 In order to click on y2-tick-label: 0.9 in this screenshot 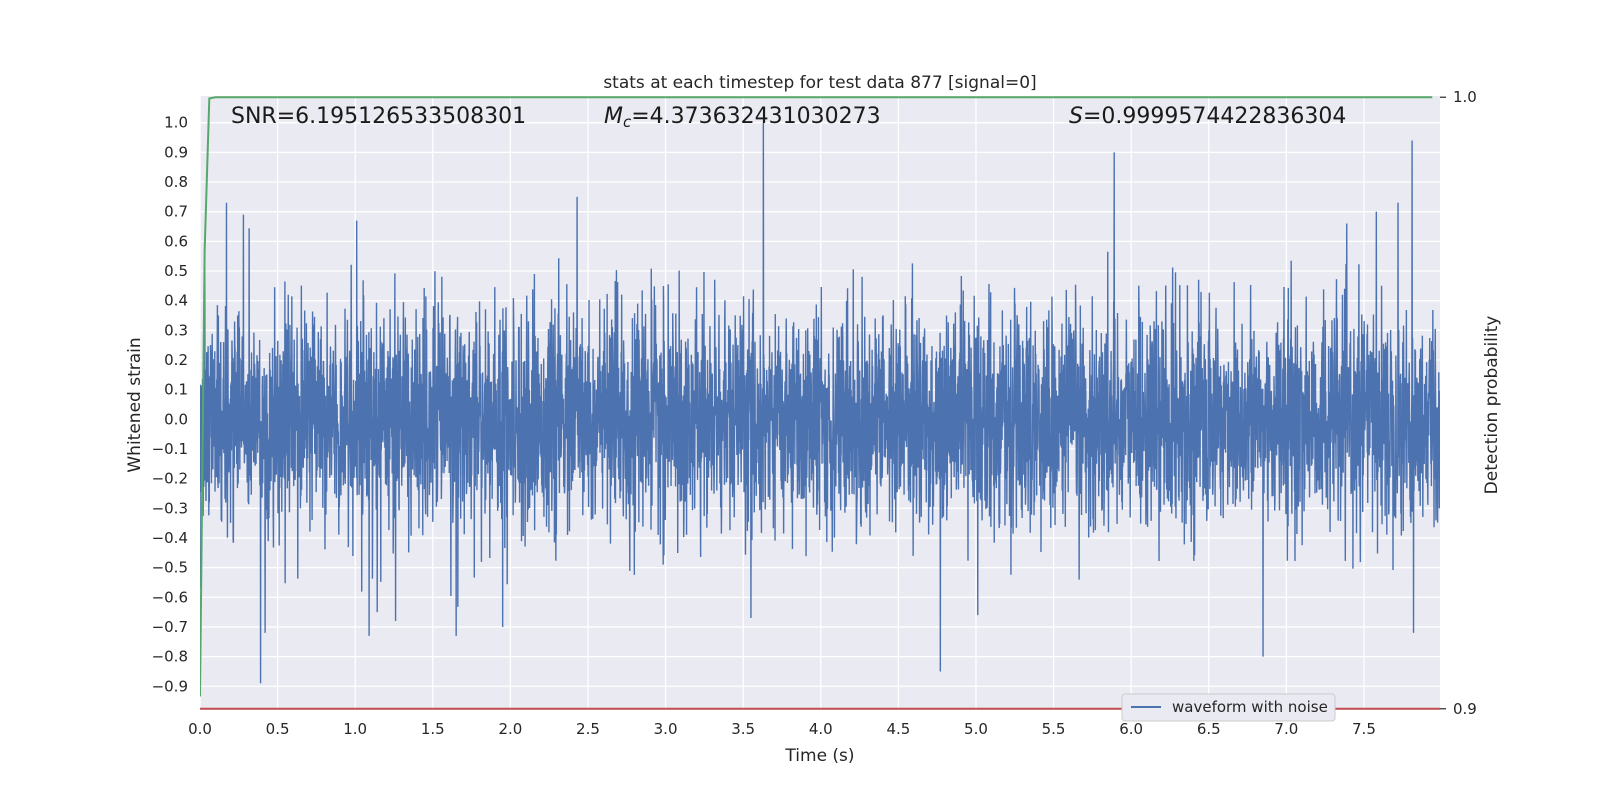, I will do `click(1465, 709)`.